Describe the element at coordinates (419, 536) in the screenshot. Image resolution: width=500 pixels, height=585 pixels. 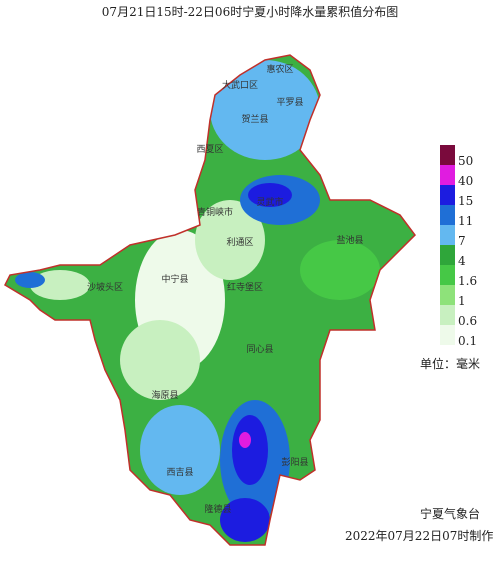
I see `date: 2022年07月22日07时制作` at that location.